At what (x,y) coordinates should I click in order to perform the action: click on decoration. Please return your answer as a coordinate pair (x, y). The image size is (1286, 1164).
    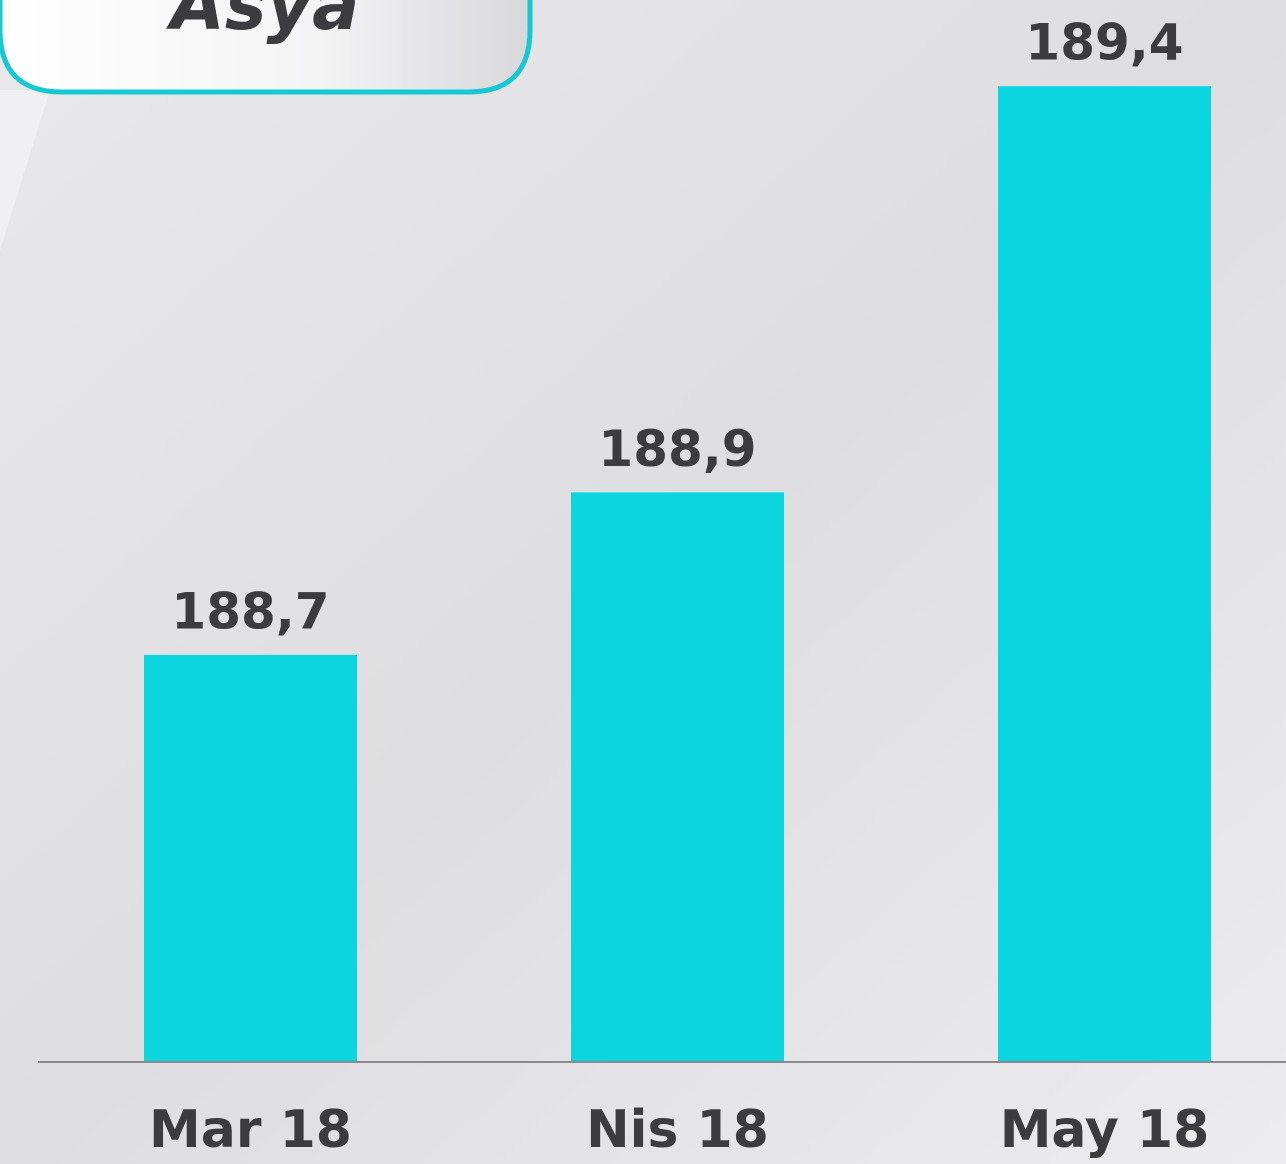
    Looking at the image, I should click on (25, 170).